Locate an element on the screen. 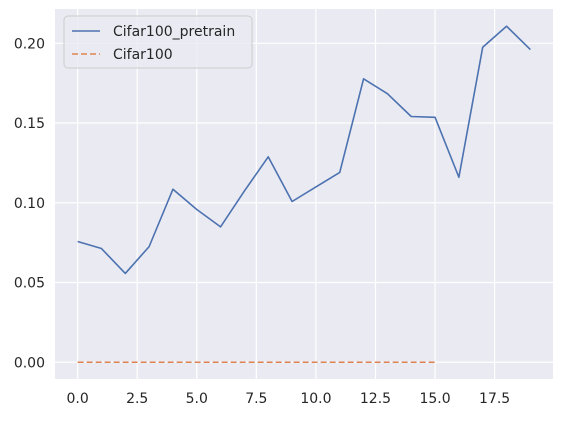 The height and width of the screenshot is (422, 562). x-tick-label: 0.0 is located at coordinates (78, 399).